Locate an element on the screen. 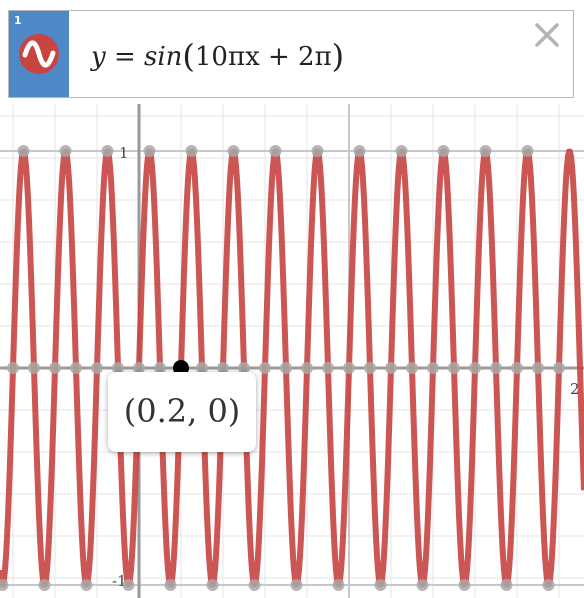 The height and width of the screenshot is (598, 584). expression-tab: 1 is located at coordinates (39, 54).